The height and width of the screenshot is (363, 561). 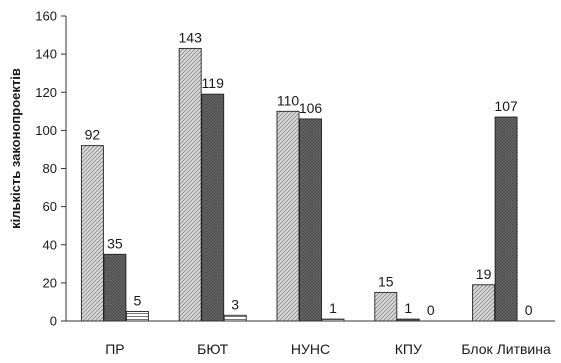 I want to click on category-label: Блок Литвина, so click(x=506, y=349).